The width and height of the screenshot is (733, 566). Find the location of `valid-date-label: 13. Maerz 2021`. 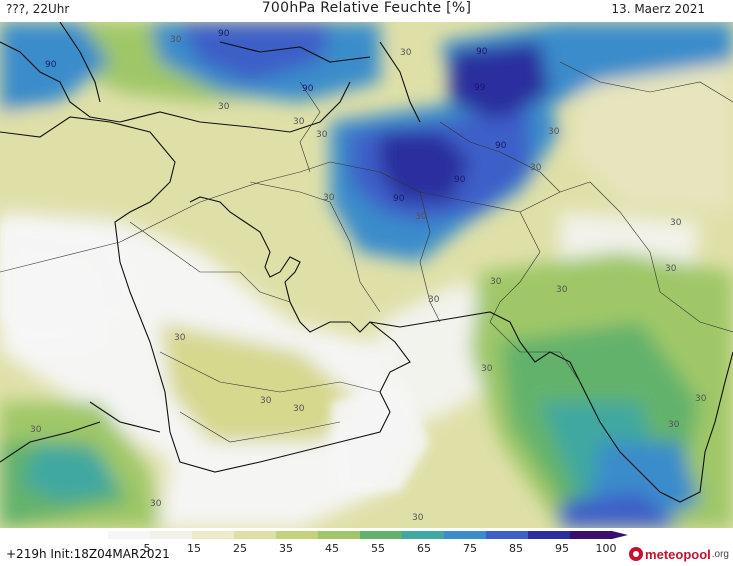

valid-date-label: 13. Maerz 2021 is located at coordinates (658, 9).